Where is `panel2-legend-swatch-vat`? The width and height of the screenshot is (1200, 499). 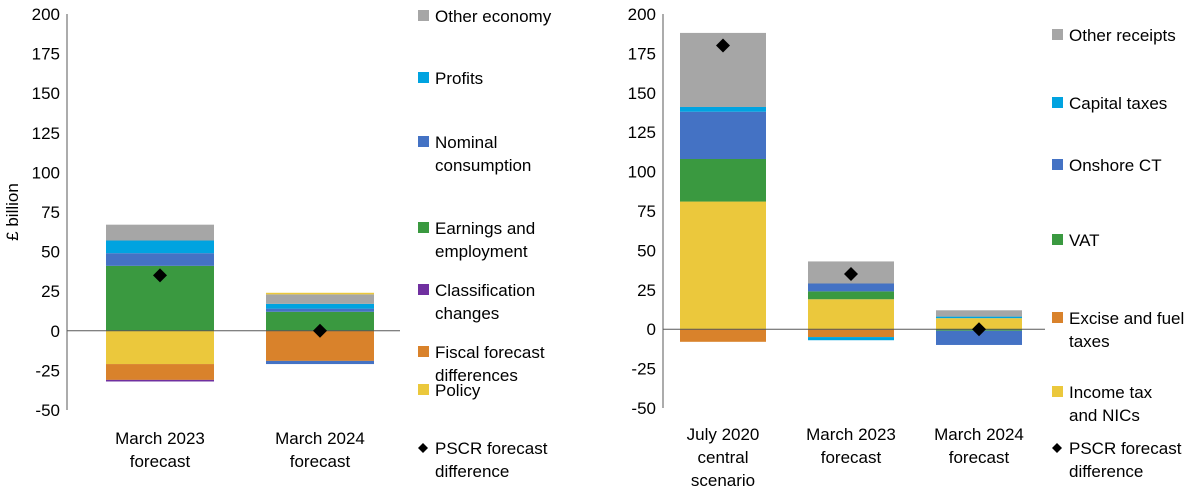
panel2-legend-swatch-vat is located at coordinates (1057, 239).